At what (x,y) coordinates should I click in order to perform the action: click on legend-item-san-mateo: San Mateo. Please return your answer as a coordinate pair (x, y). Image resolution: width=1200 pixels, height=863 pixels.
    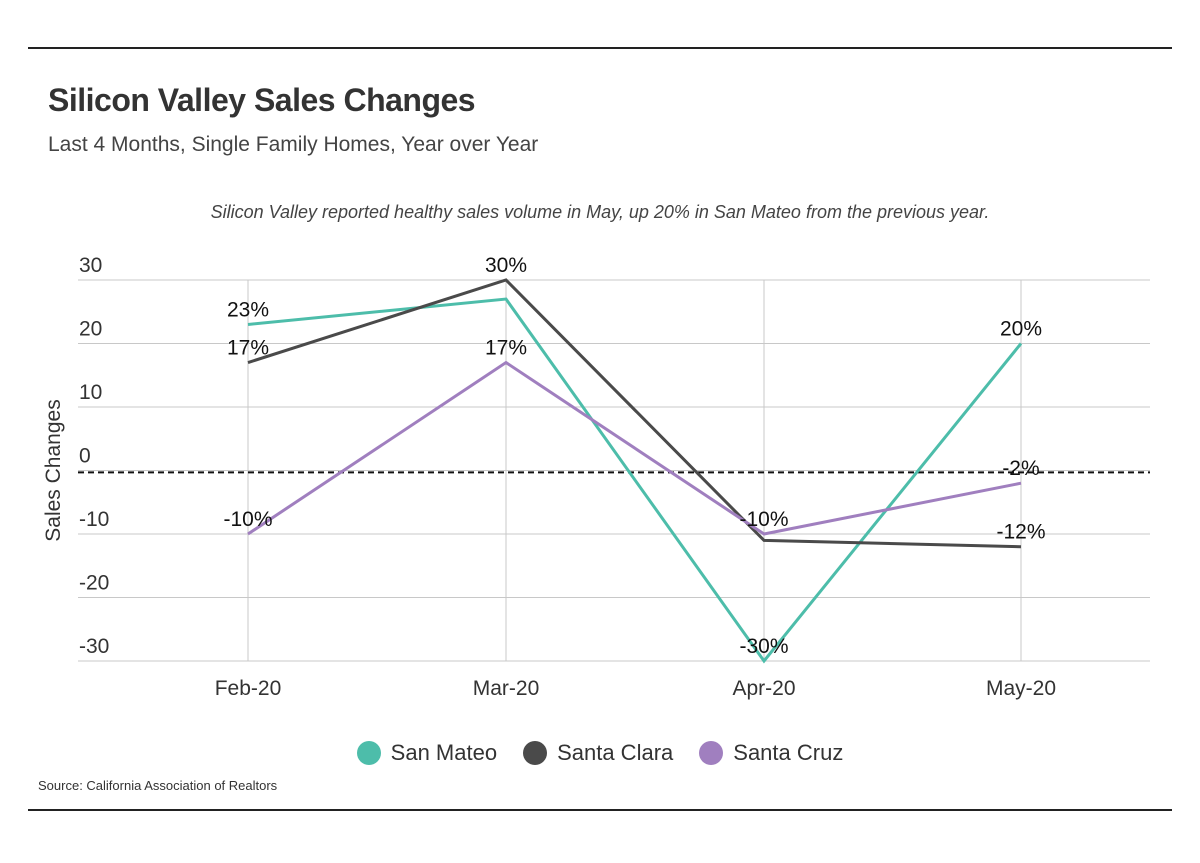
    Looking at the image, I should click on (427, 753).